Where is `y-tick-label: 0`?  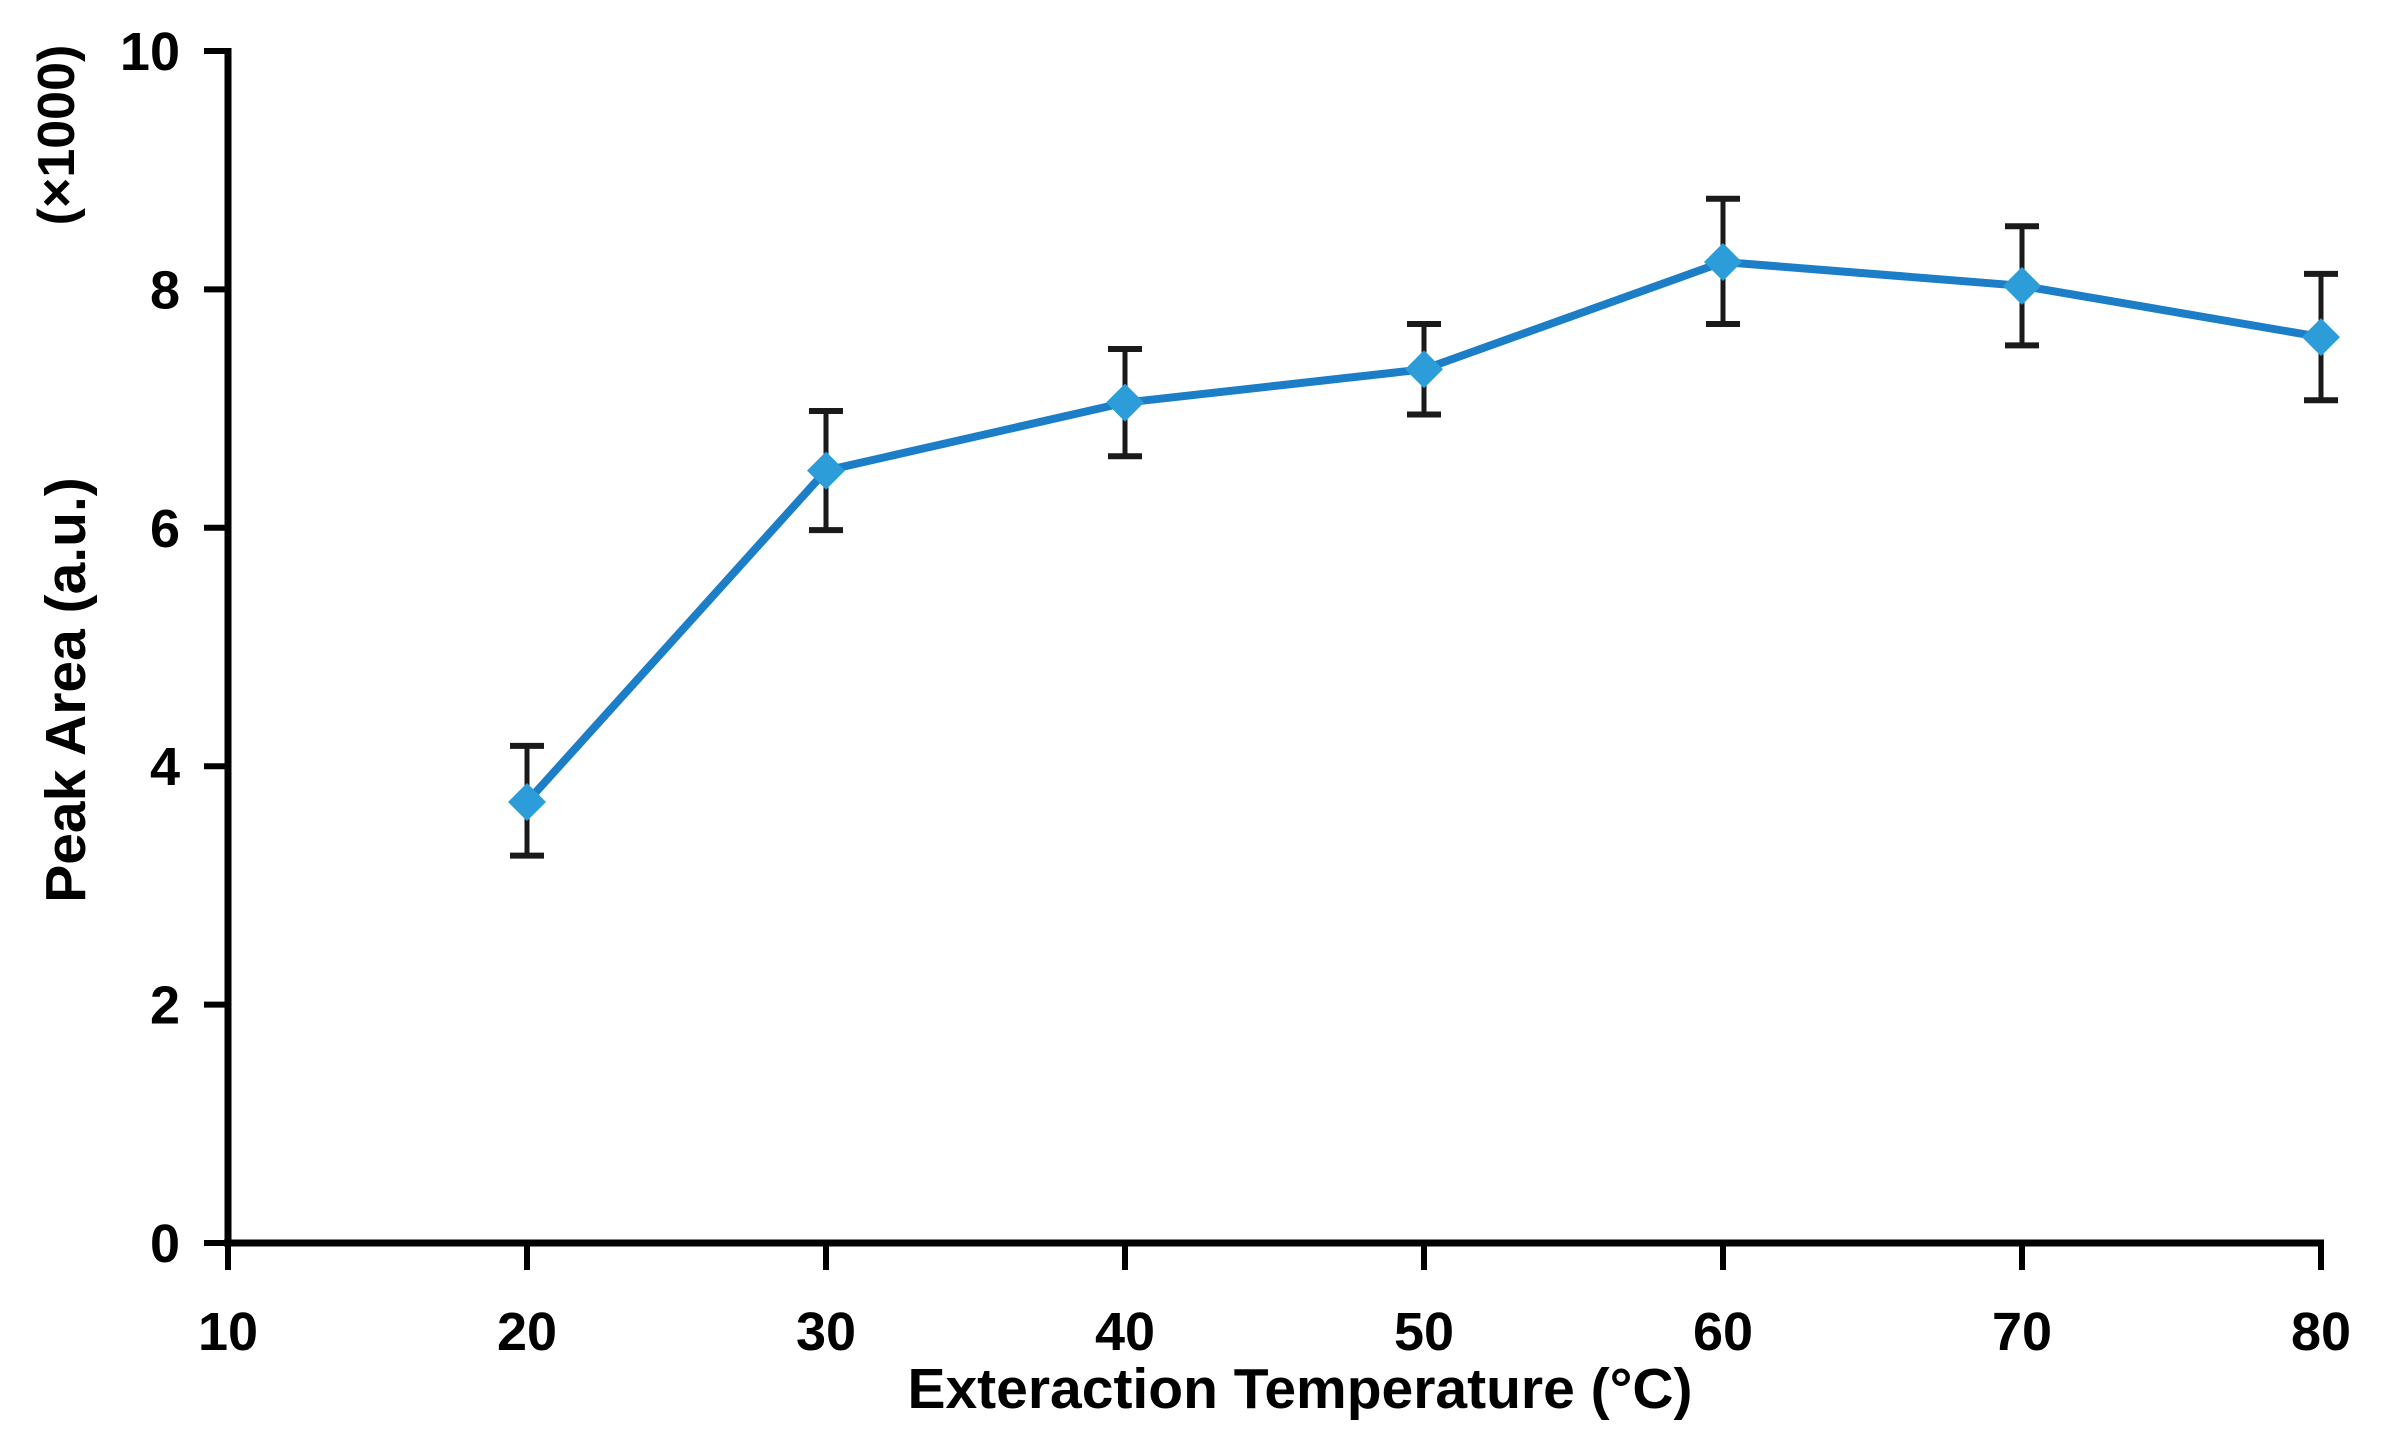 y-tick-label: 0 is located at coordinates (165, 1244).